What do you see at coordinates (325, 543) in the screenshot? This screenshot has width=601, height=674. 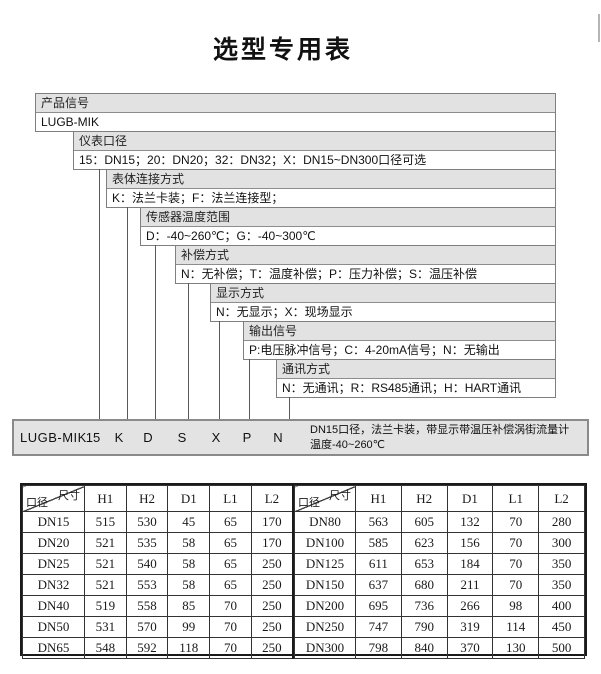 I see `row-size-label: DN100` at bounding box center [325, 543].